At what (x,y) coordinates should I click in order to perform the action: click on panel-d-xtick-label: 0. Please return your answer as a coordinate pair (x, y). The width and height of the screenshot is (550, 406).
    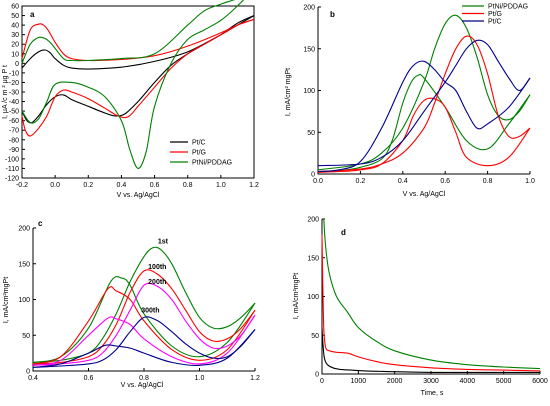
    Looking at the image, I should click on (322, 381).